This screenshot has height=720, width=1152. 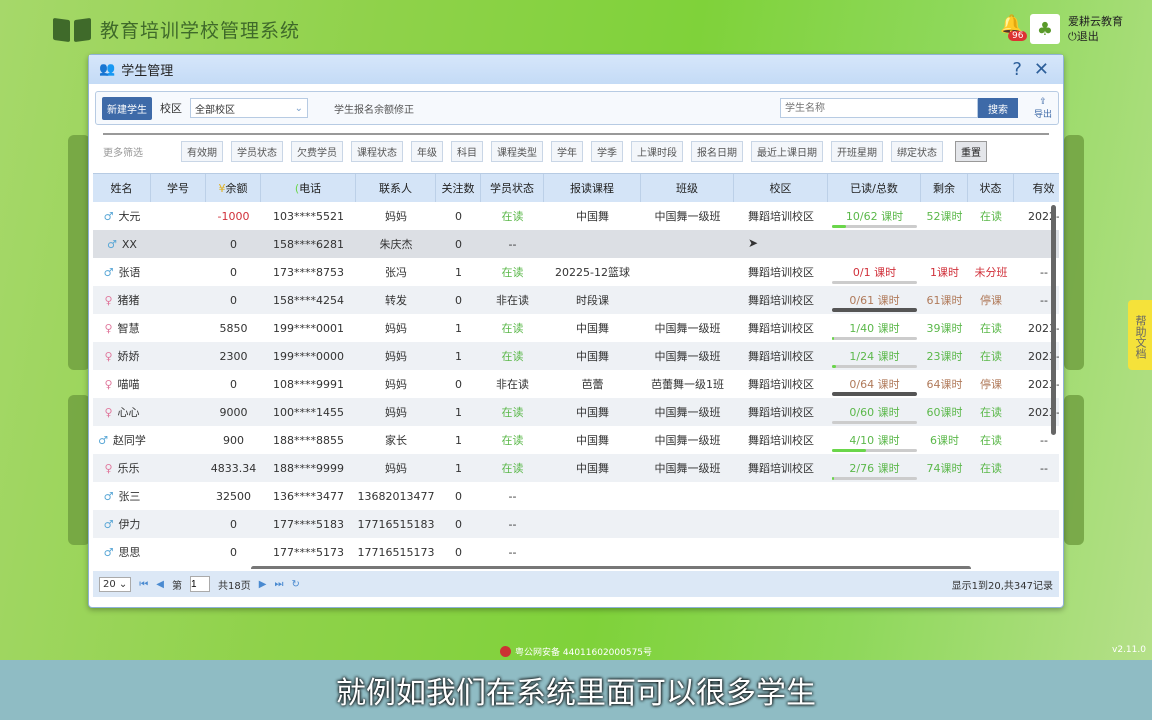 I want to click on column-header: 学号, so click(x=178, y=188).